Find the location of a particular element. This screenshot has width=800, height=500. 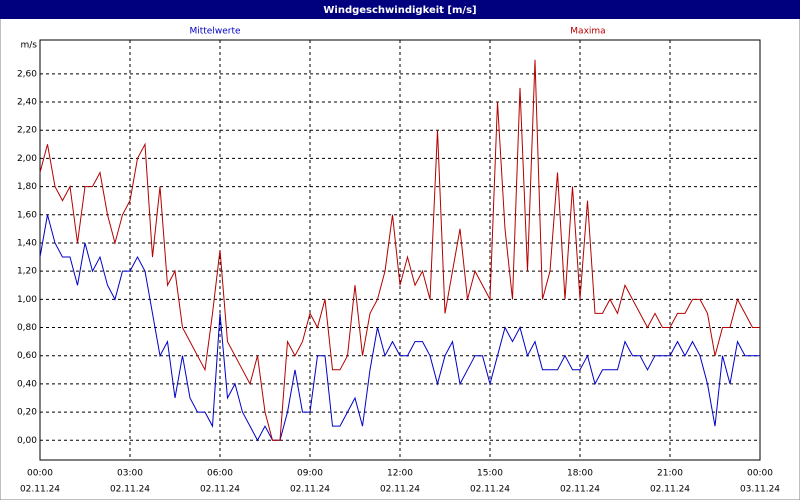

y-tick-label: 0,20 is located at coordinates (27, 413).